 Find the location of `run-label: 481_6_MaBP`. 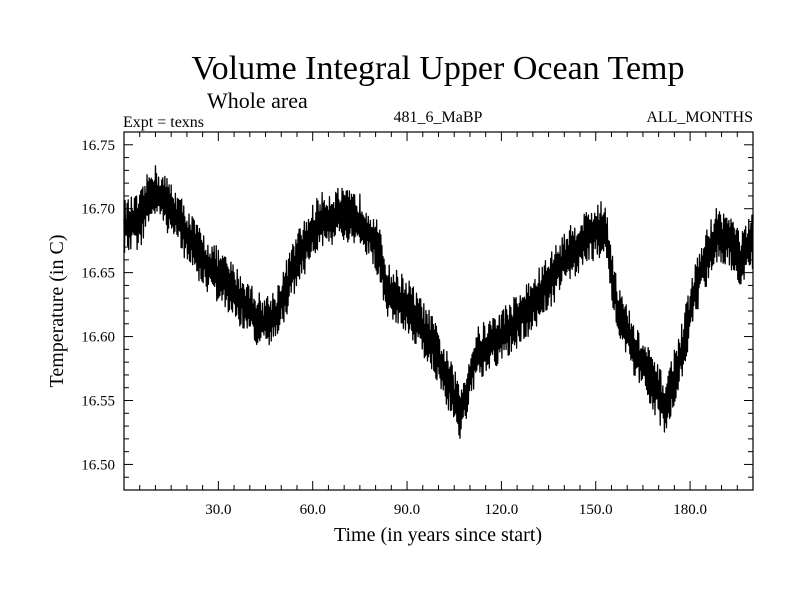

run-label: 481_6_MaBP is located at coordinates (438, 117).